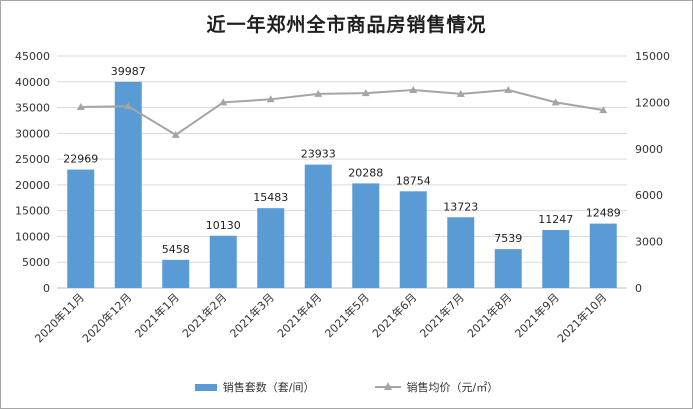 This screenshot has width=693, height=409. Describe the element at coordinates (32, 82) in the screenshot. I see `y-left-tick-label: 40000` at that location.